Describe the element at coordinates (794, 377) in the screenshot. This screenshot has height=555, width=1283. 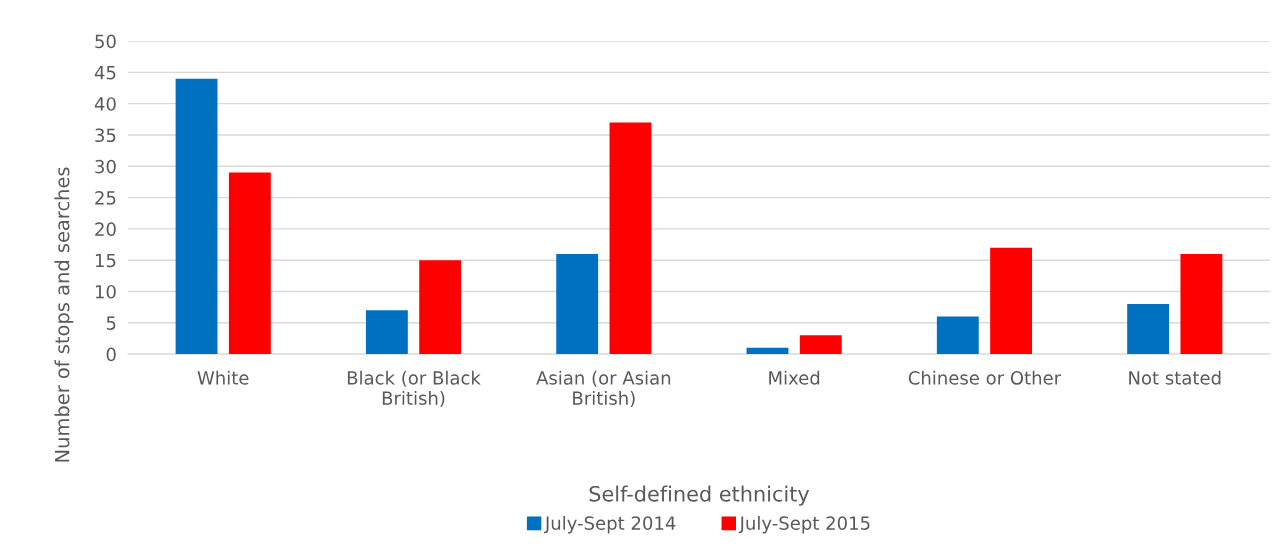
I see `x-tick-label: Mixed` at that location.